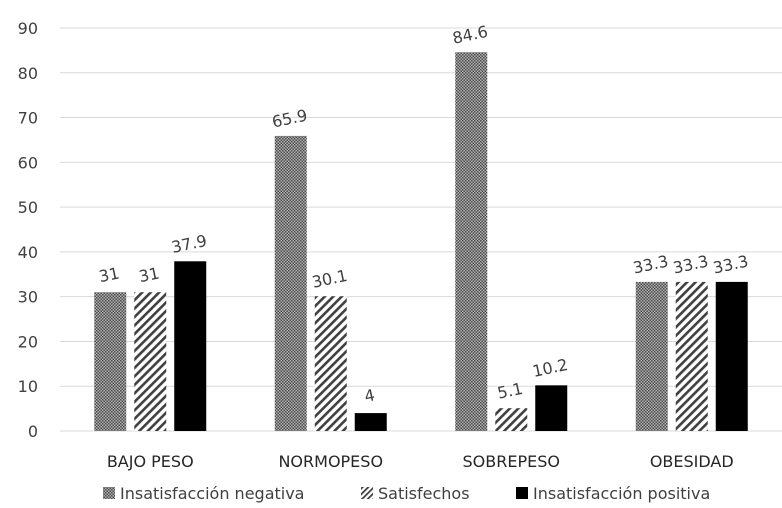  What do you see at coordinates (621, 493) in the screenshot?
I see `legend-label: Insatisfacción positiva` at bounding box center [621, 493].